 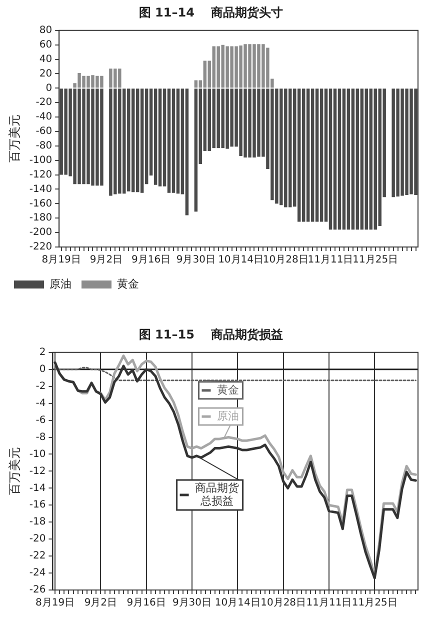 What do you see at coordinates (37, 454) in the screenshot?
I see `y-tick-label: -10` at bounding box center [37, 454].